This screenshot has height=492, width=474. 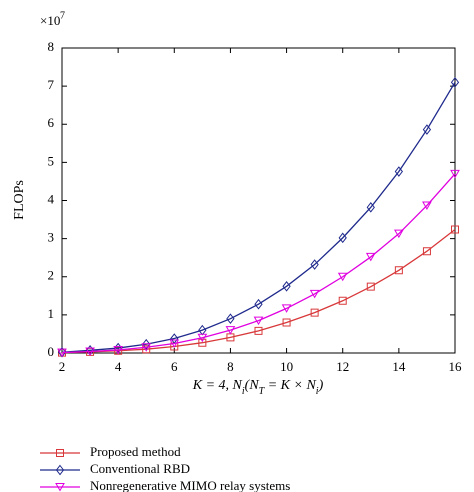 I want to click on multiplier: ×10, so click(x=50, y=20).